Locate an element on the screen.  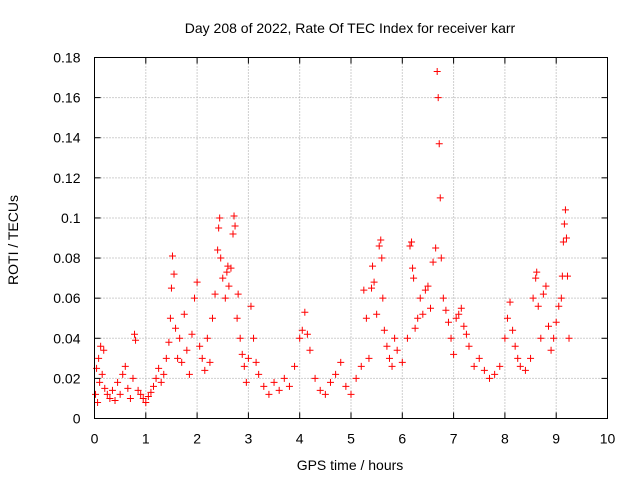
x-tick-label: 4 is located at coordinates (300, 439).